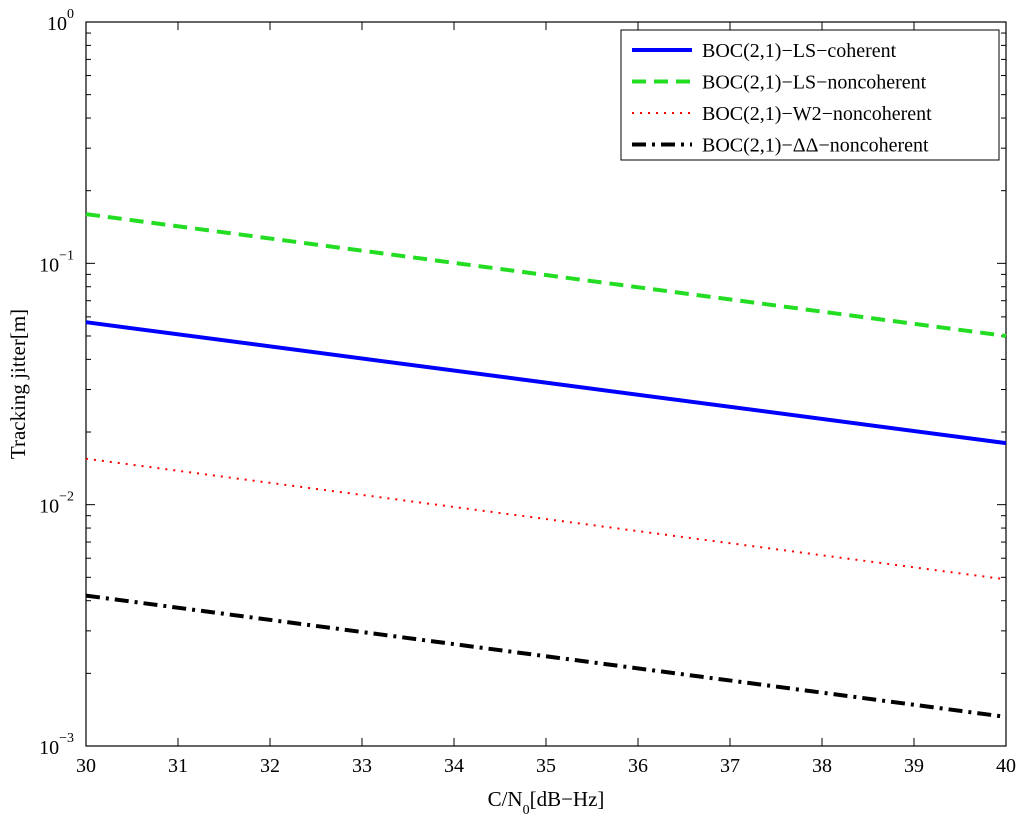 The image size is (1024, 822). Describe the element at coordinates (270, 766) in the screenshot. I see `x-tick-label: 32` at that location.